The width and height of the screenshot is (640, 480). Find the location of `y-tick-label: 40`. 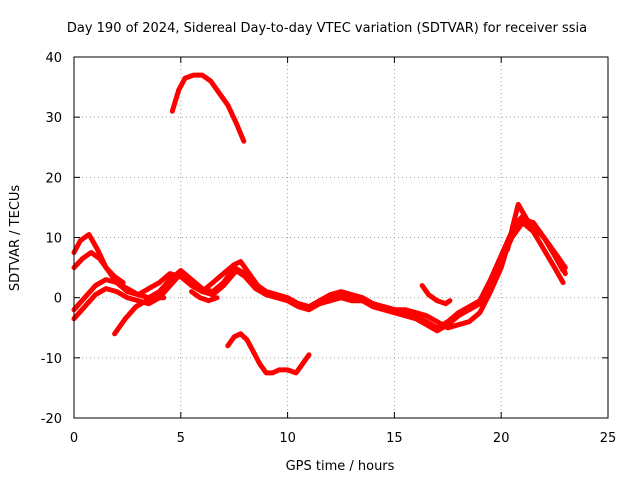

y-tick-label: 40 is located at coordinates (53, 58).